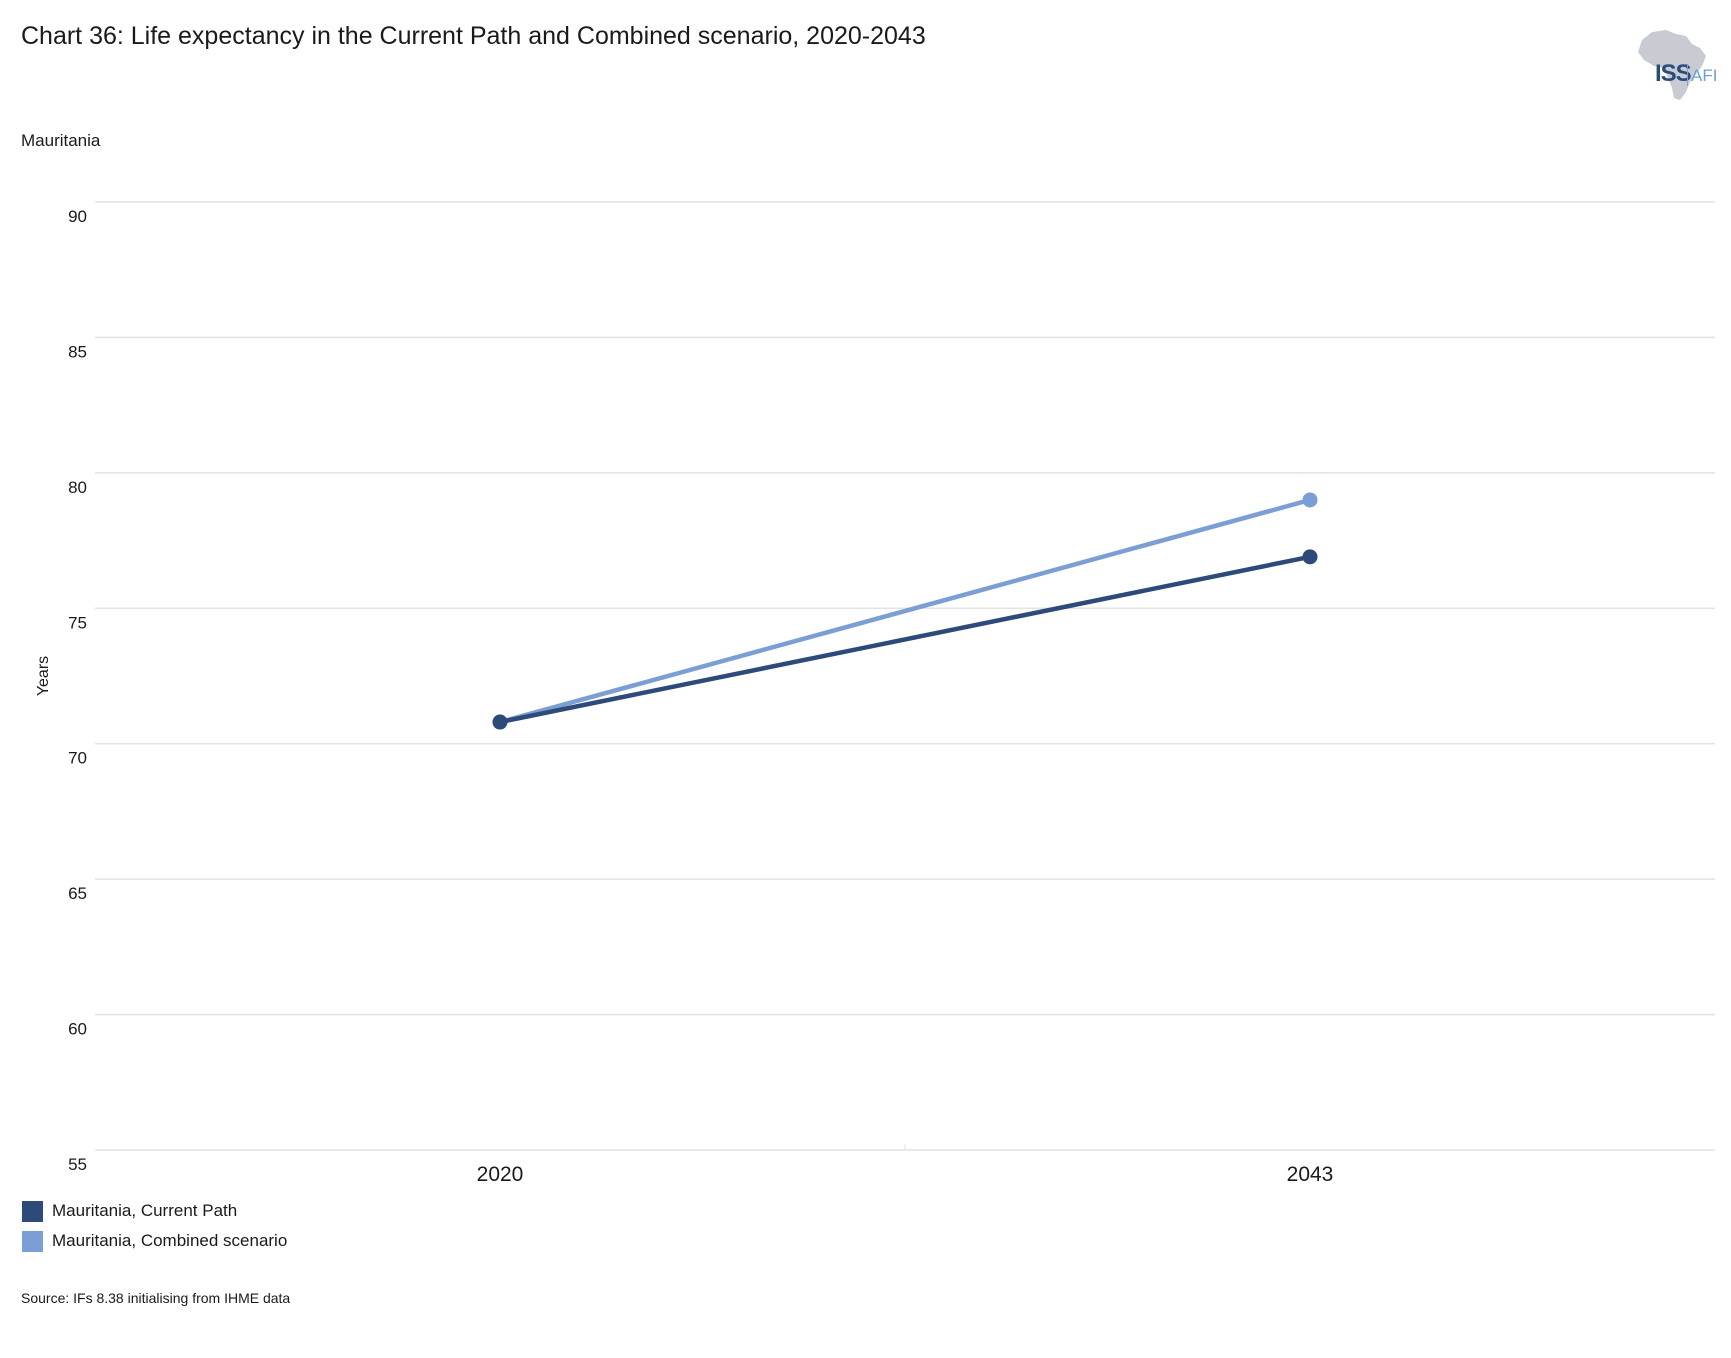  What do you see at coordinates (77, 216) in the screenshot?
I see `y-tick-label-90: 90` at bounding box center [77, 216].